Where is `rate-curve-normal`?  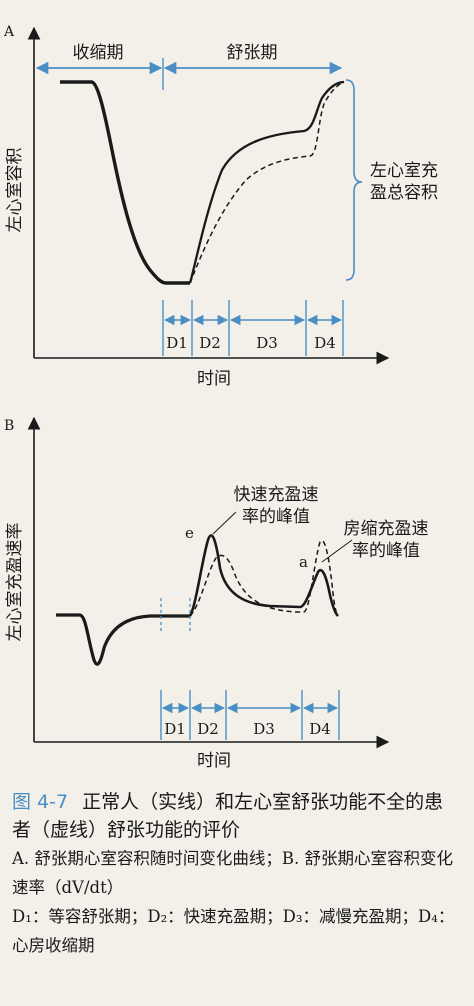 rate-curve-normal is located at coordinates (263, 575).